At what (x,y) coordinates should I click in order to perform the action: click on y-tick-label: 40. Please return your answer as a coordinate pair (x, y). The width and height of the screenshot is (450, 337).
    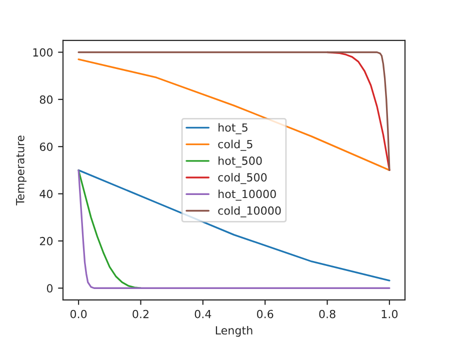
    Looking at the image, I should click on (46, 194).